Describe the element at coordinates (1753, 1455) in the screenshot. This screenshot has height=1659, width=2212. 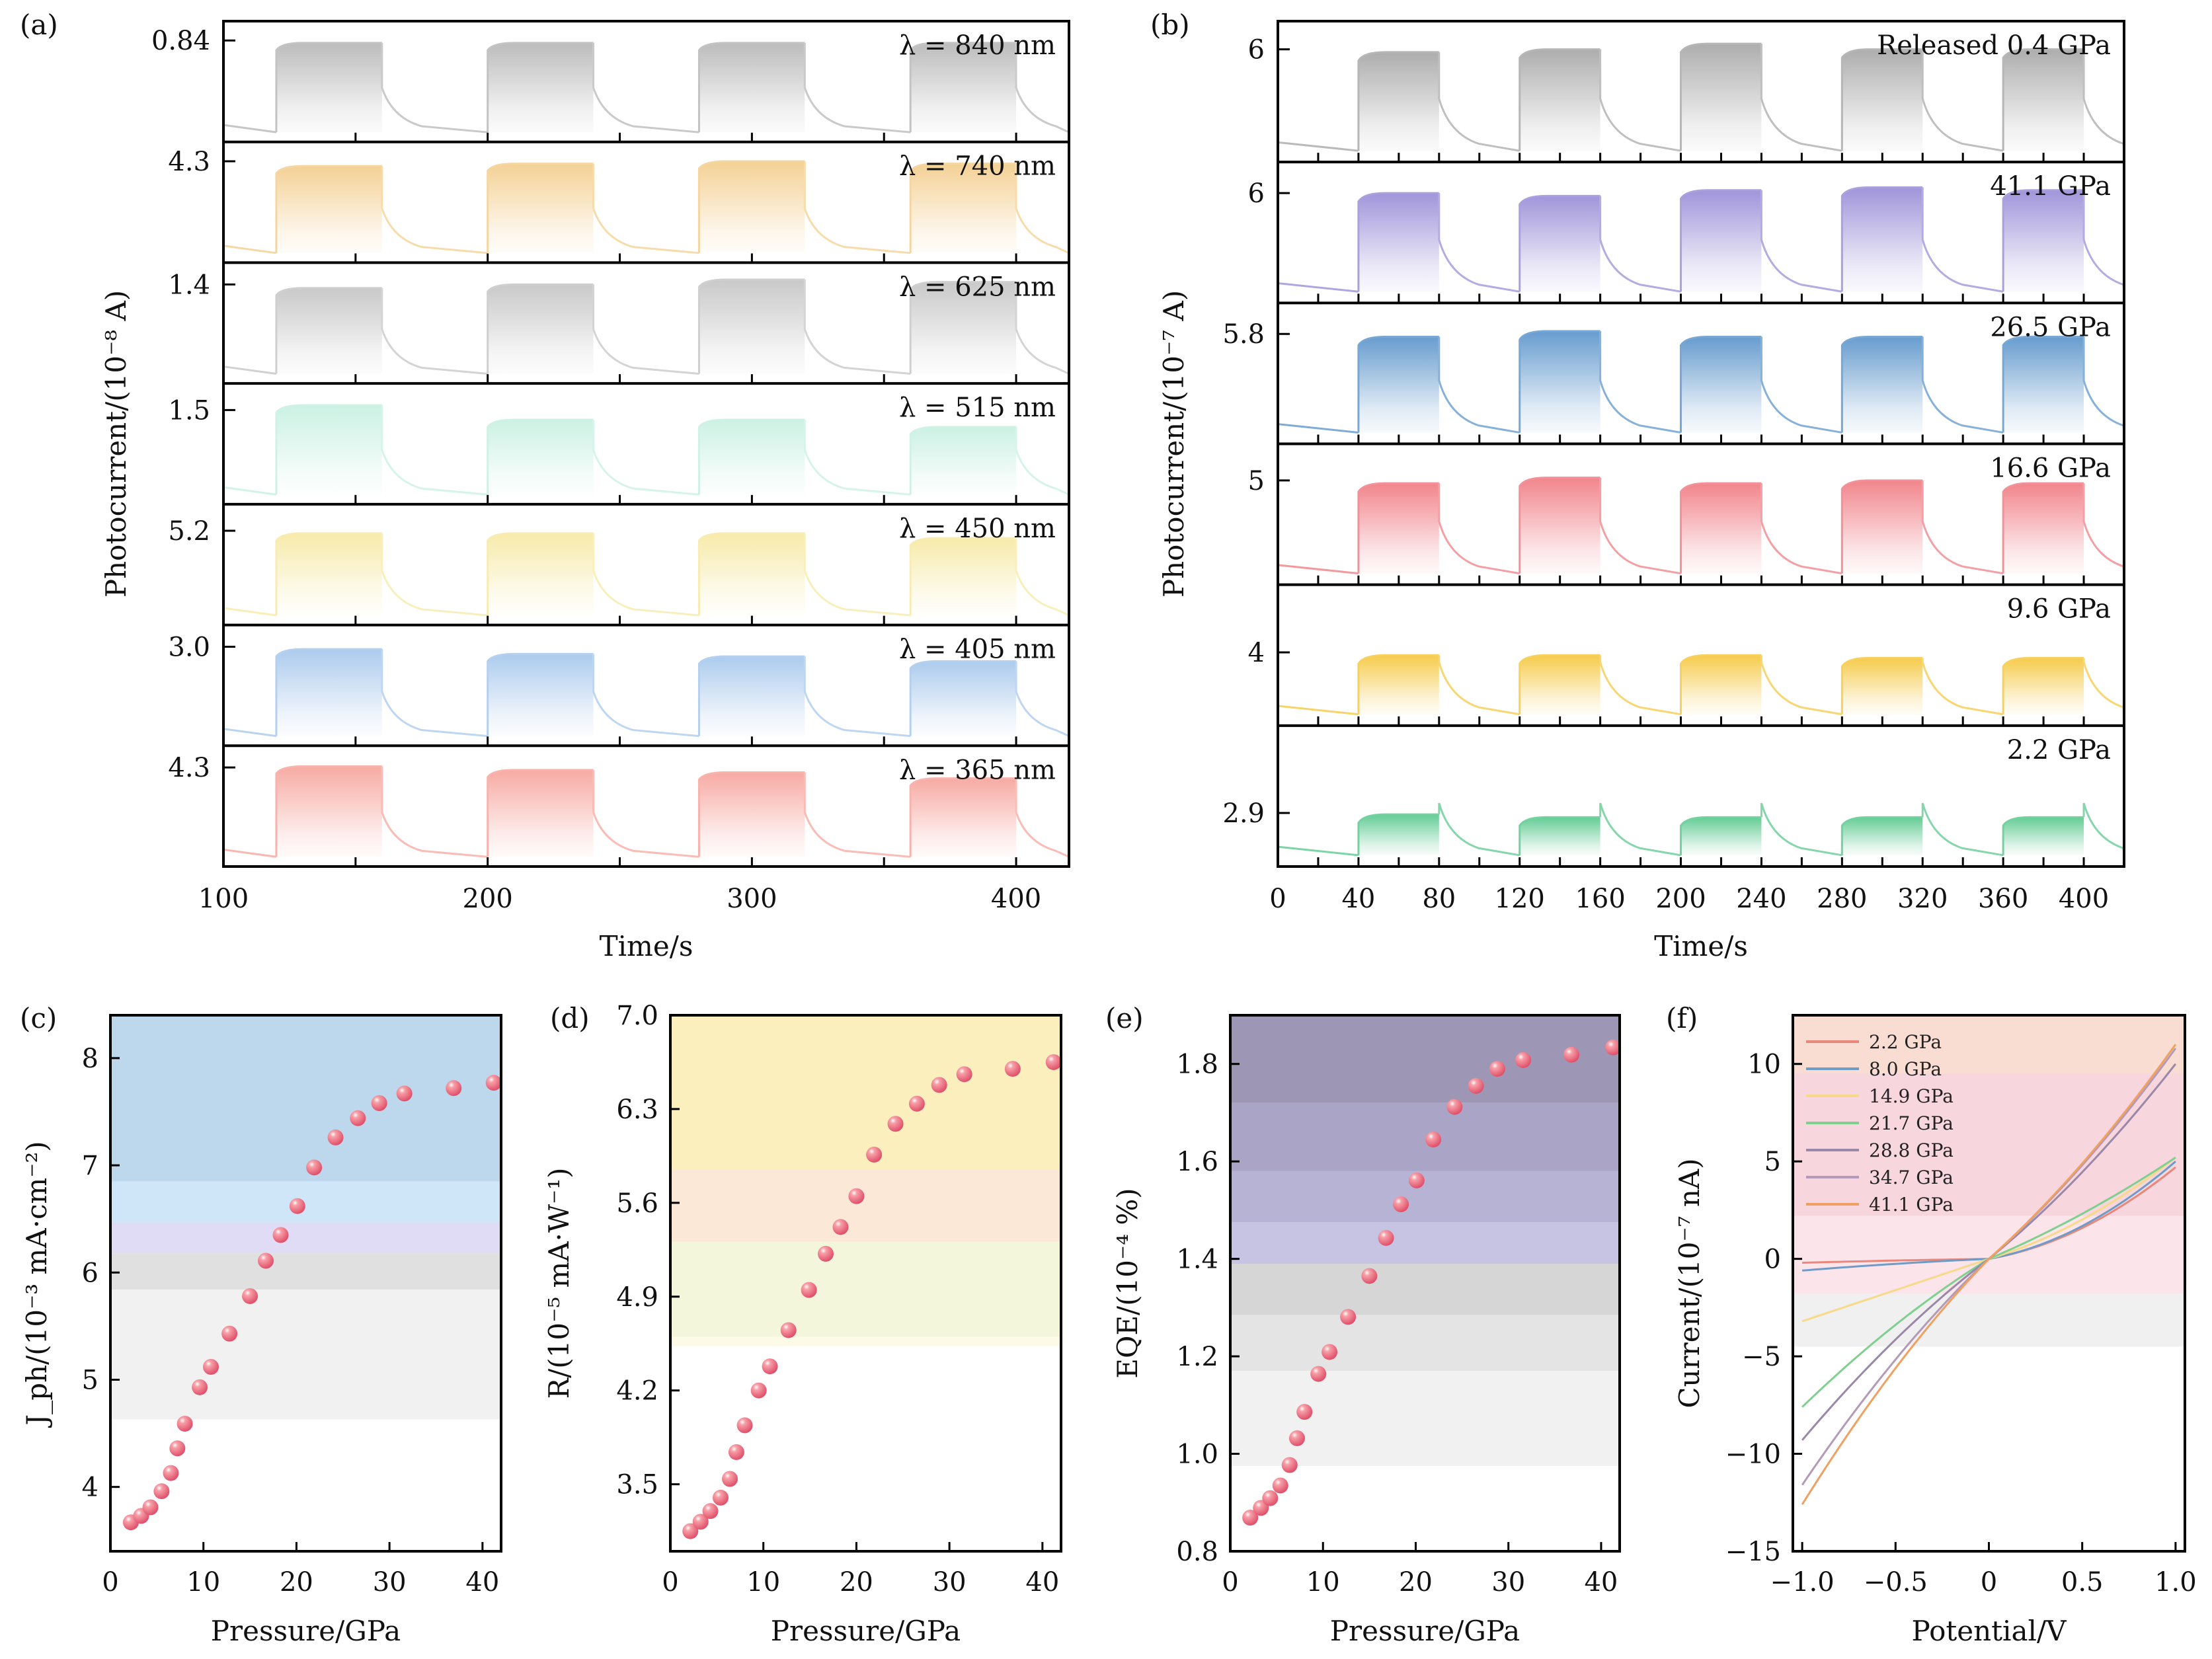
I see `y-tick-label: −10` at that location.